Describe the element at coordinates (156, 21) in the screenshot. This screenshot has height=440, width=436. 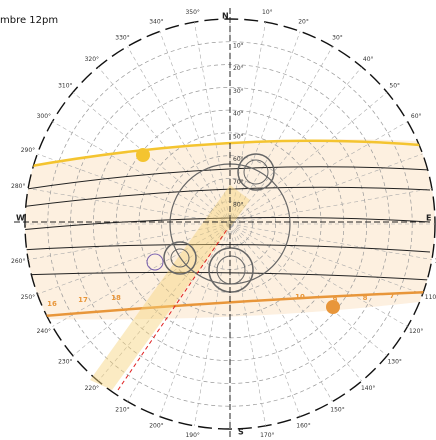
I see `azimuth-label: 340°` at that location.